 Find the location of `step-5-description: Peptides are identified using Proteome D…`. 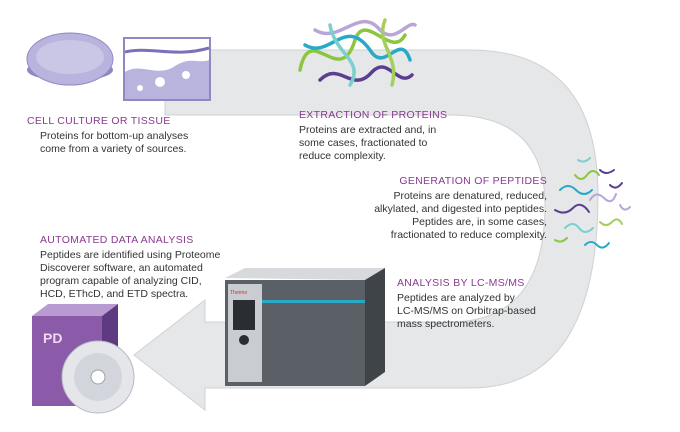

step-5-description: Peptides are identified using Proteome D… is located at coordinates (130, 275).